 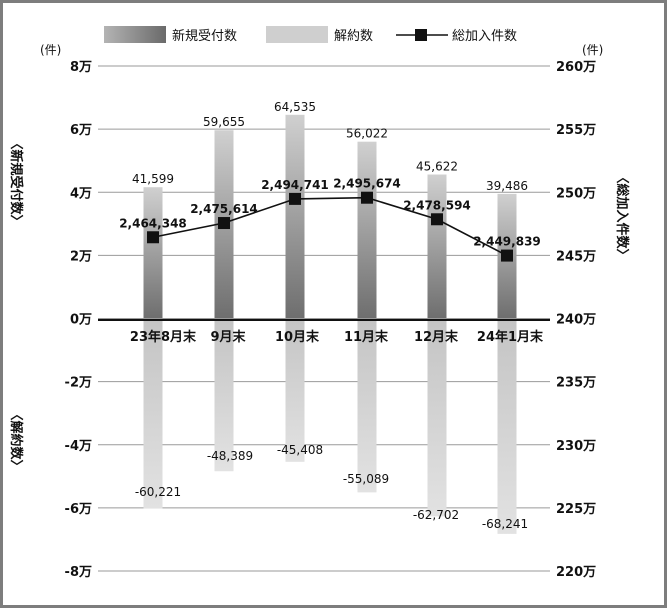 I want to click on right-tick-label: 235万, so click(x=576, y=383).